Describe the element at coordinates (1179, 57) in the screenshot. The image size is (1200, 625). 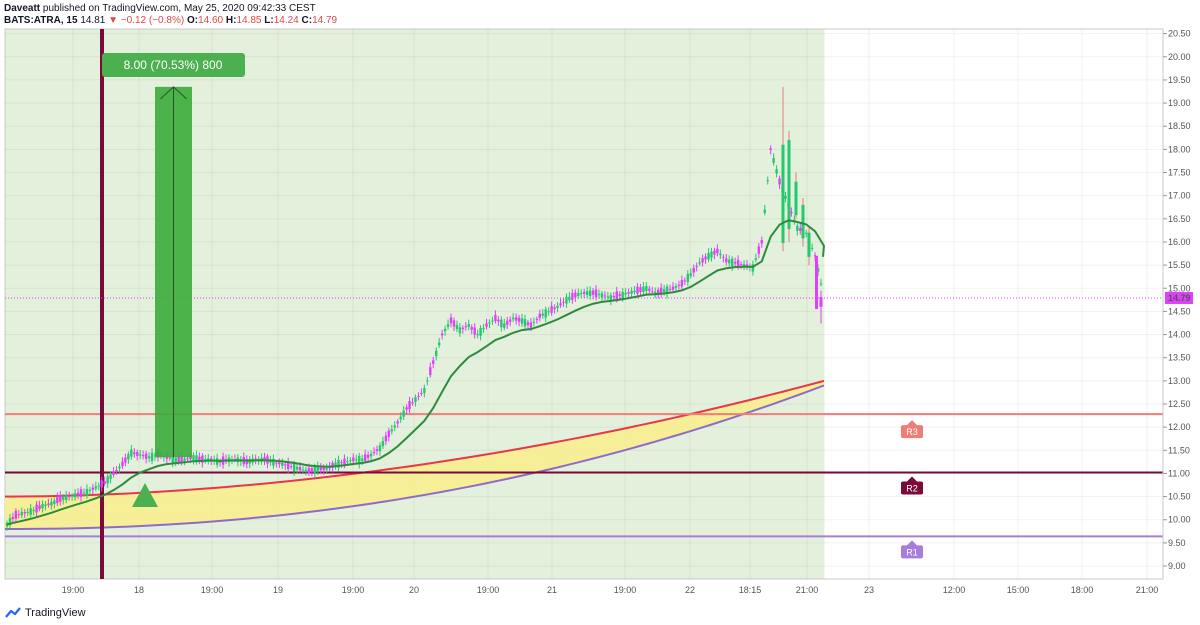
I see `price-tick-label: 20.00` at that location.